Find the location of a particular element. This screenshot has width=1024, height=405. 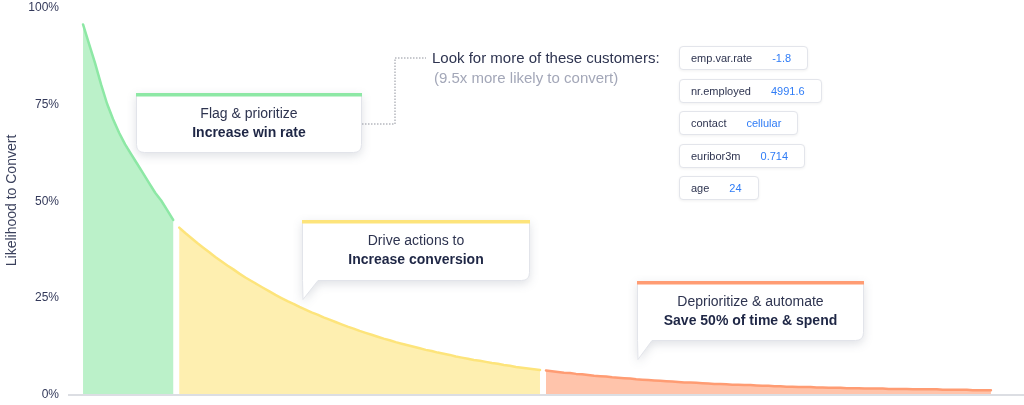

tag-box: nr.employed 4991.6 is located at coordinates (750, 90).